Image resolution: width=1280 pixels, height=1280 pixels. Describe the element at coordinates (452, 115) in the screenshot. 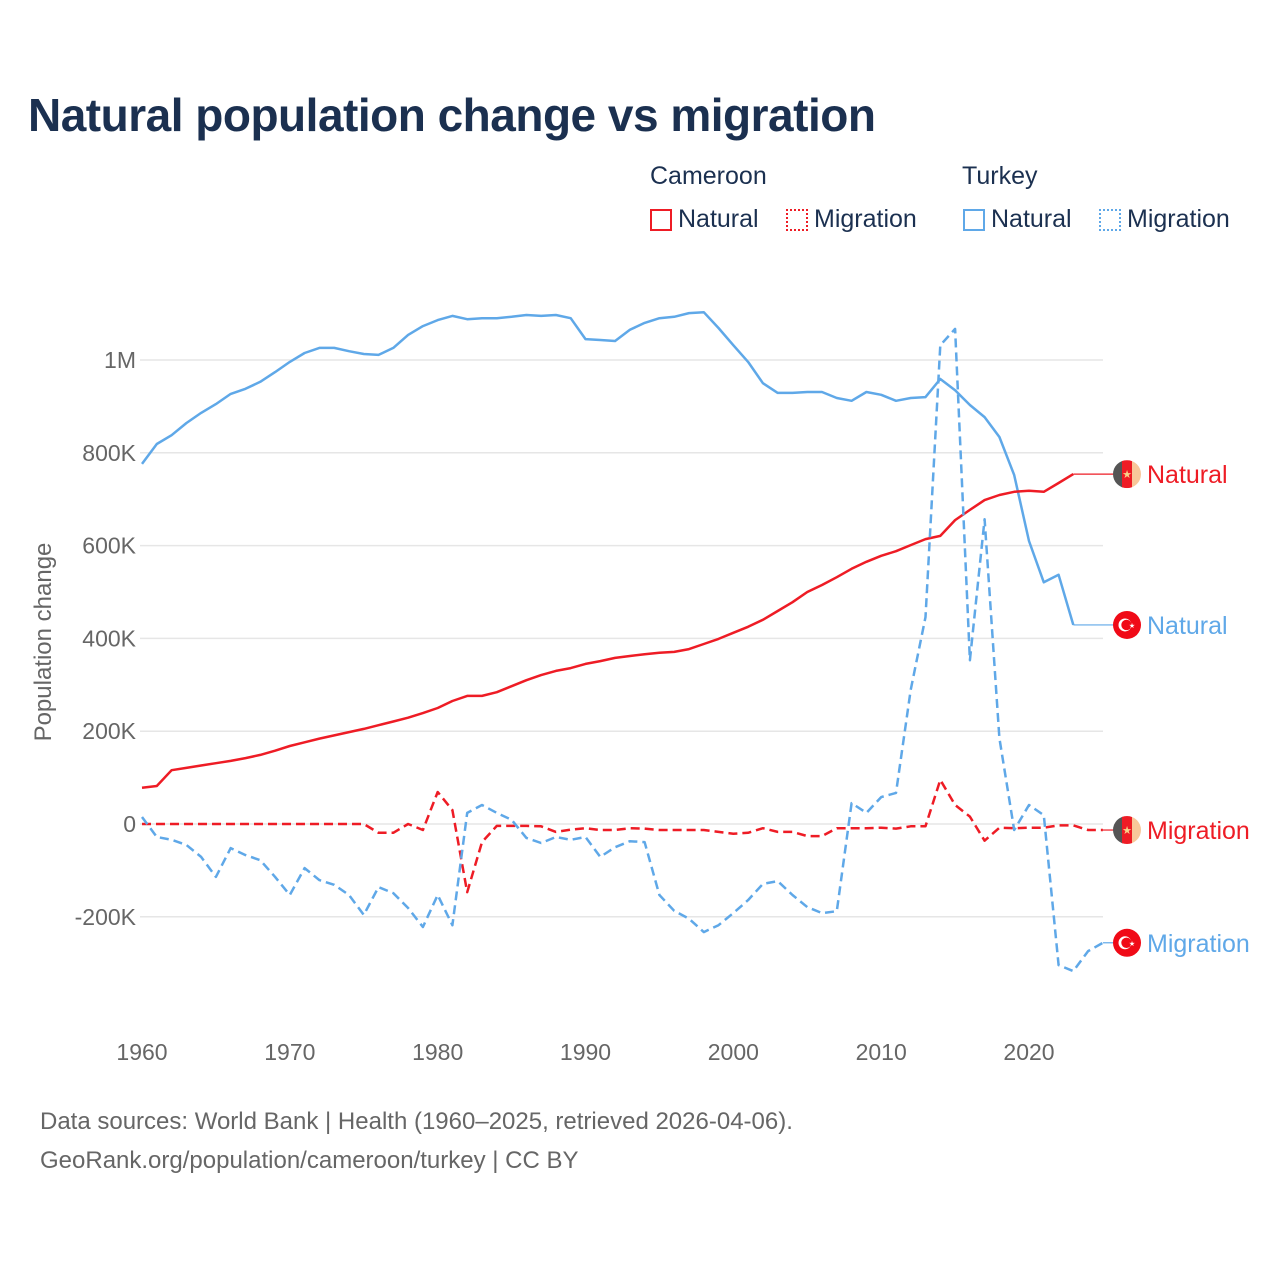

I see `chart-title: Natural population change vs migration` at that location.